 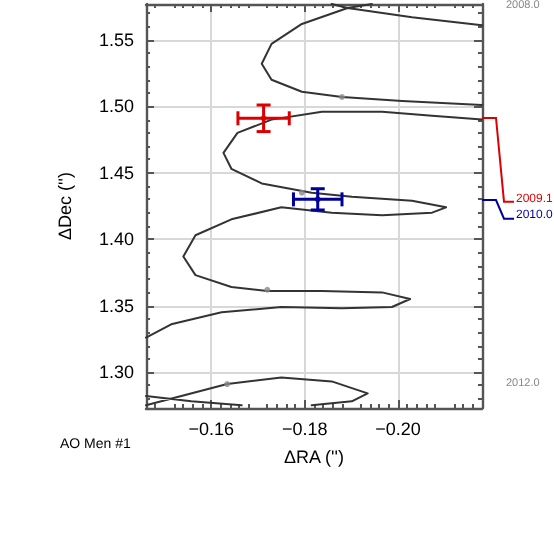 I want to click on x-axis-title: ΔRA (''), so click(x=314, y=456).